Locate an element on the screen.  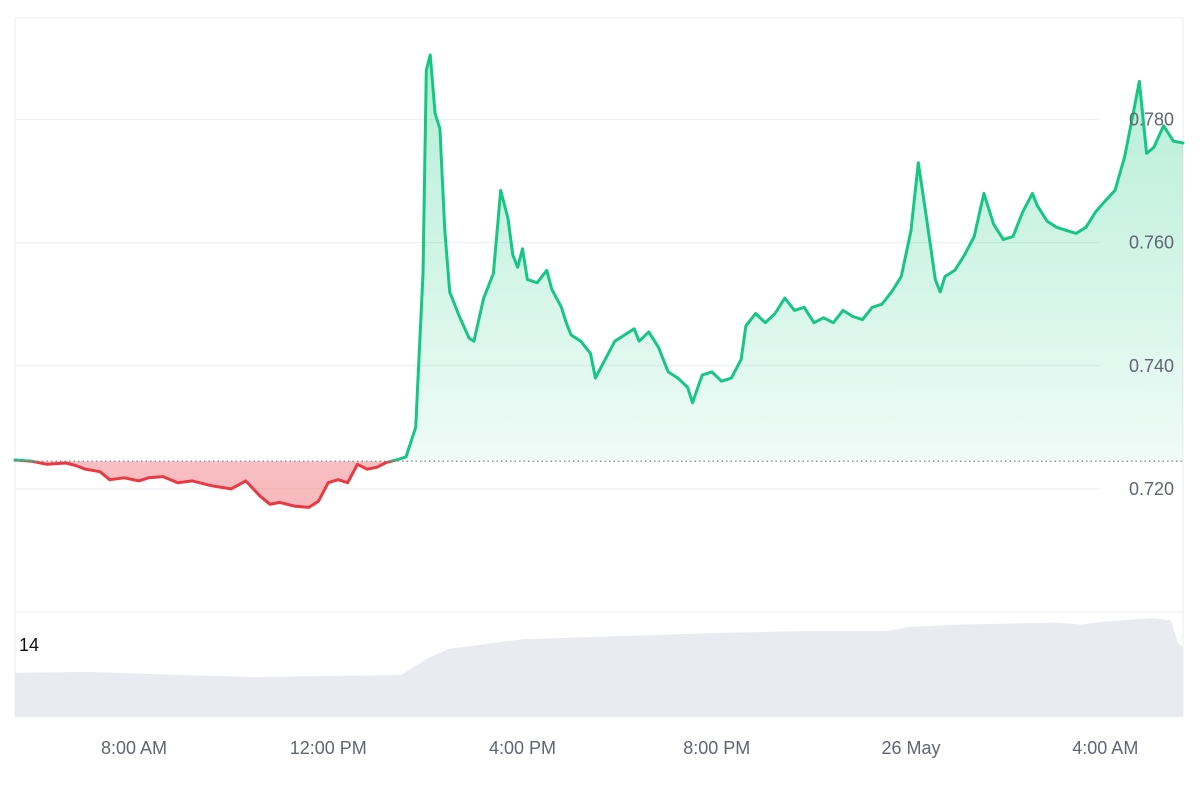
x-tick-label: 4:00 PM is located at coordinates (522, 748).